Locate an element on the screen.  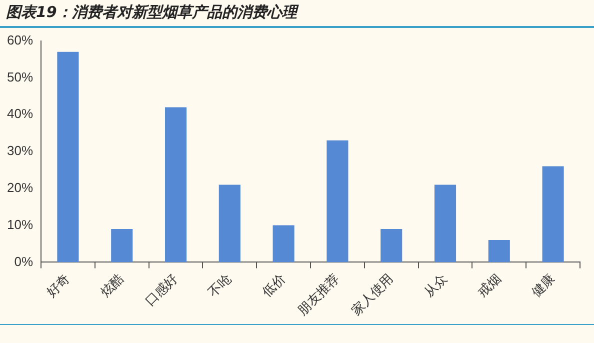
y-tick-label: 10% is located at coordinates (20, 224).